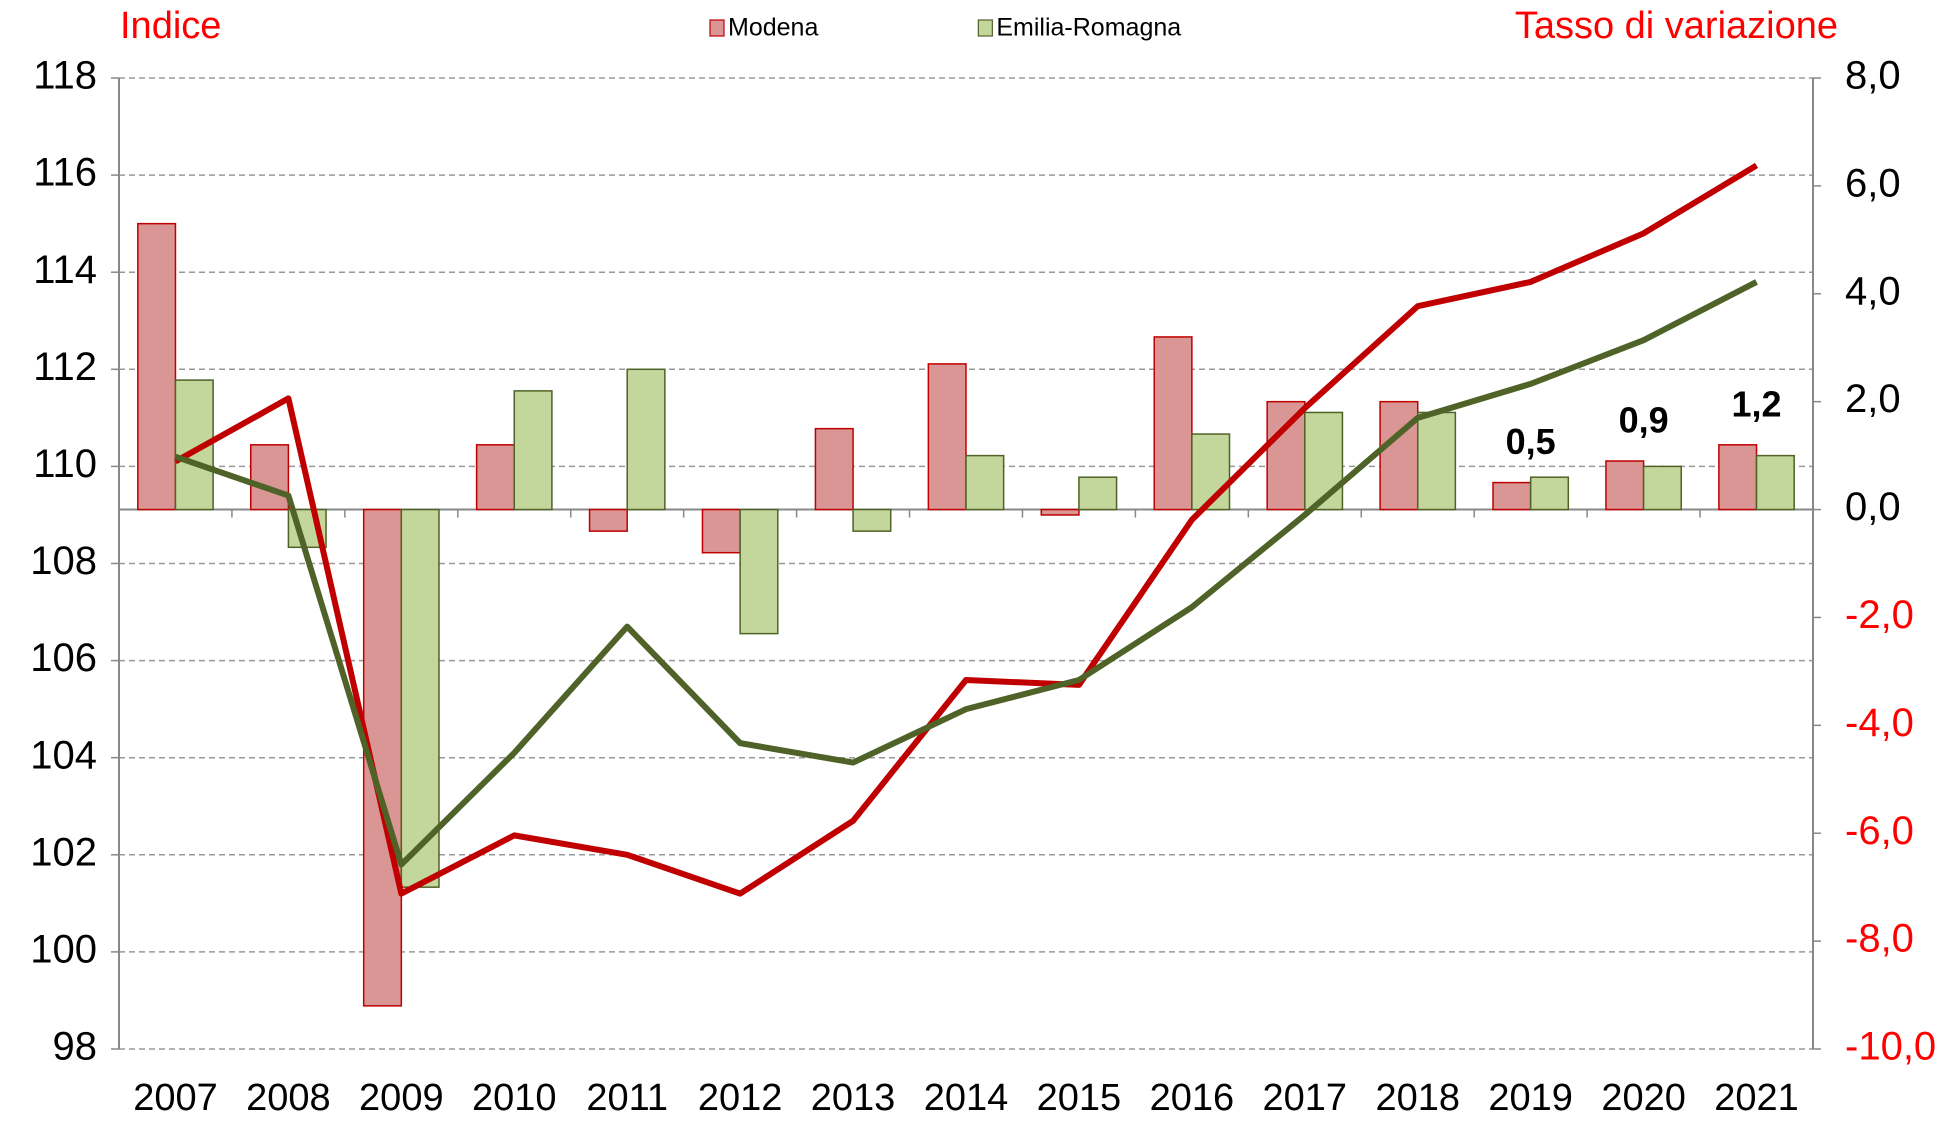 Image resolution: width=1960 pixels, height=1125 pixels. I want to click on y-tick-label: 104, so click(63, 755).